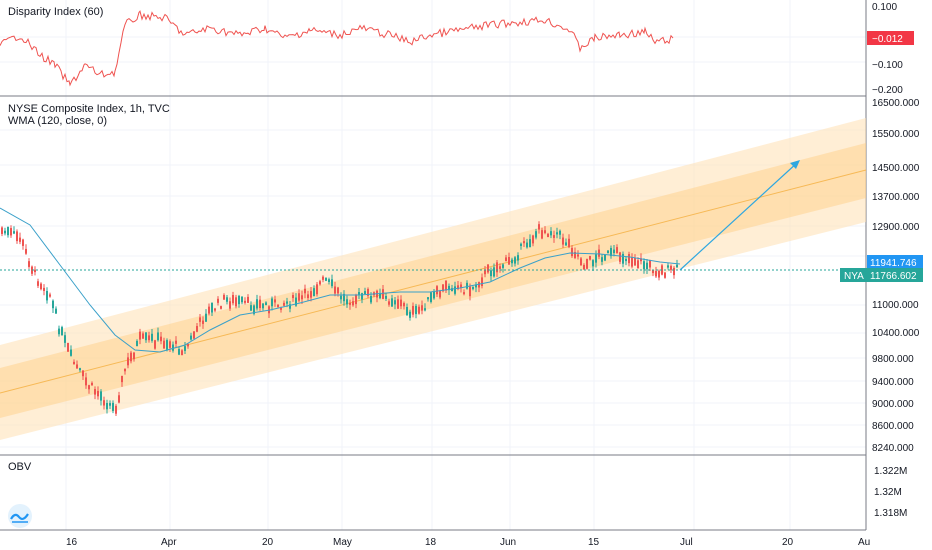  What do you see at coordinates (342, 542) in the screenshot?
I see `time-tick: May` at bounding box center [342, 542].